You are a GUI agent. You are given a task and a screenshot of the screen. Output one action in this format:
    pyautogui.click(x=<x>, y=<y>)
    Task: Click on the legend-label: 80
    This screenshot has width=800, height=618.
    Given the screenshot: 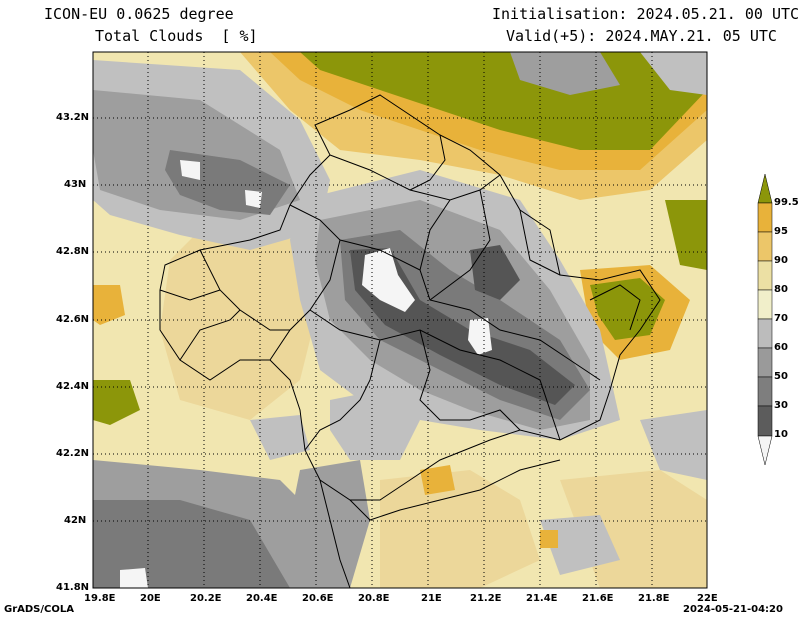 What is the action you would take?
    pyautogui.click(x=781, y=289)
    